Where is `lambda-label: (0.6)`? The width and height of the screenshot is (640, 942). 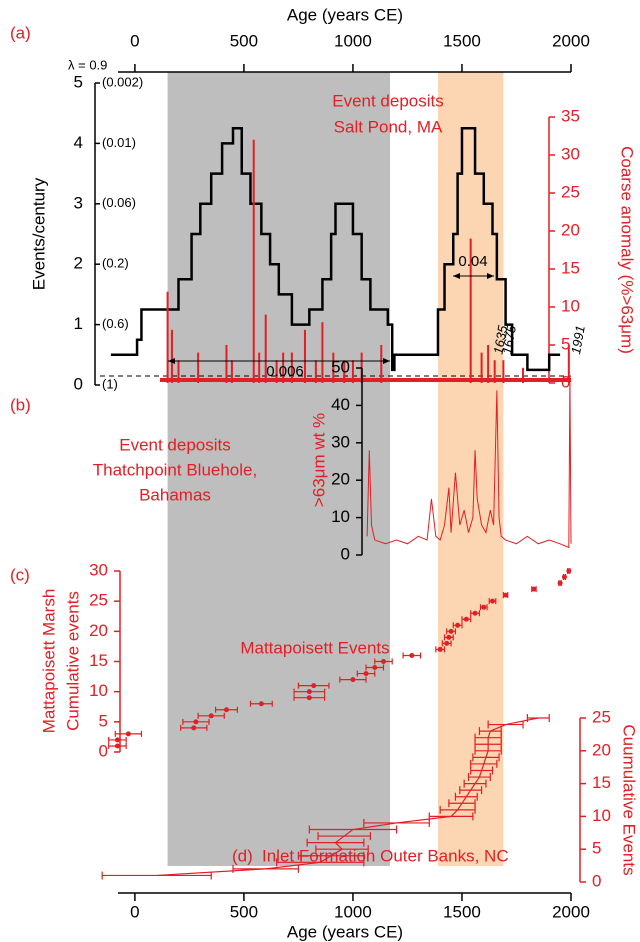 lambda-label: (0.6) is located at coordinates (115, 323).